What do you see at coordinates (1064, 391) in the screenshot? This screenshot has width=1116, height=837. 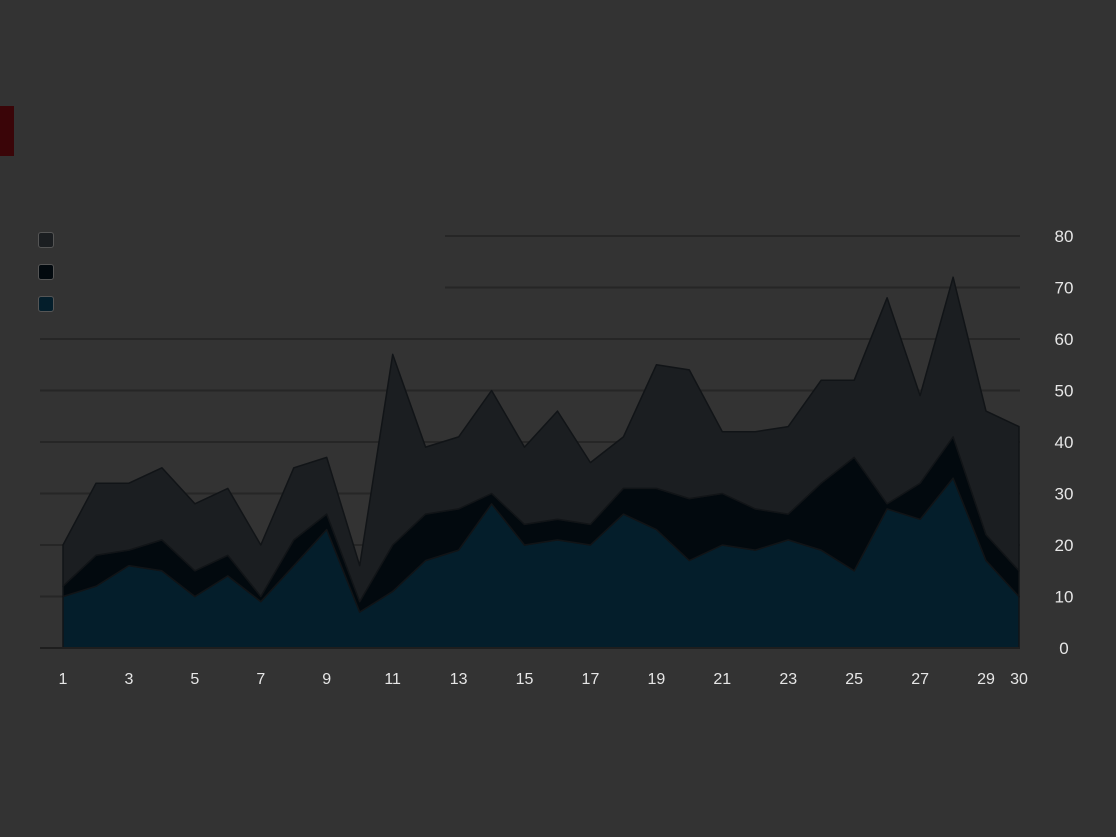 I see `y-tick-label: 50` at bounding box center [1064, 391].